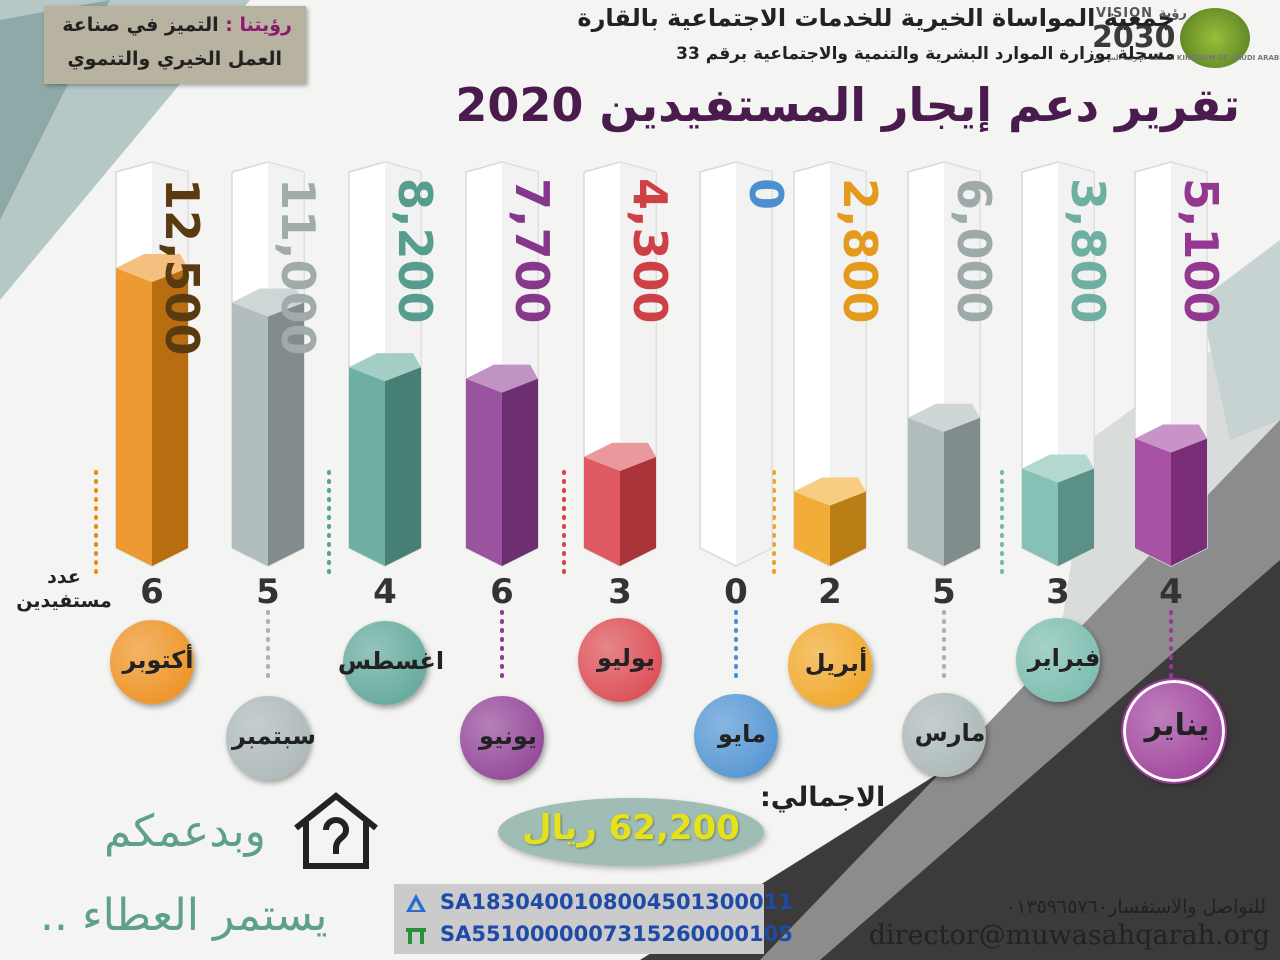 The height and width of the screenshot is (960, 1280). What do you see at coordinates (1215, 38) in the screenshot?
I see `org-logo` at bounding box center [1215, 38].